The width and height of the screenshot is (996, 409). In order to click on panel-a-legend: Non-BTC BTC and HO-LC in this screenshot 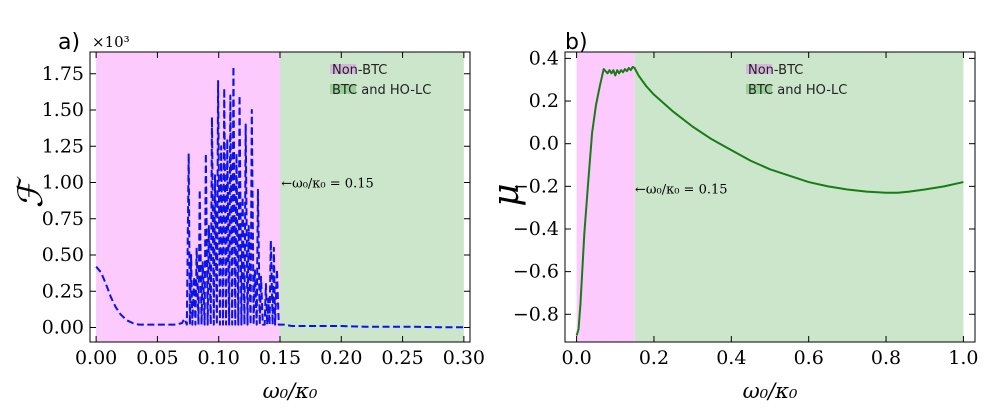, I will do `click(380, 80)`.